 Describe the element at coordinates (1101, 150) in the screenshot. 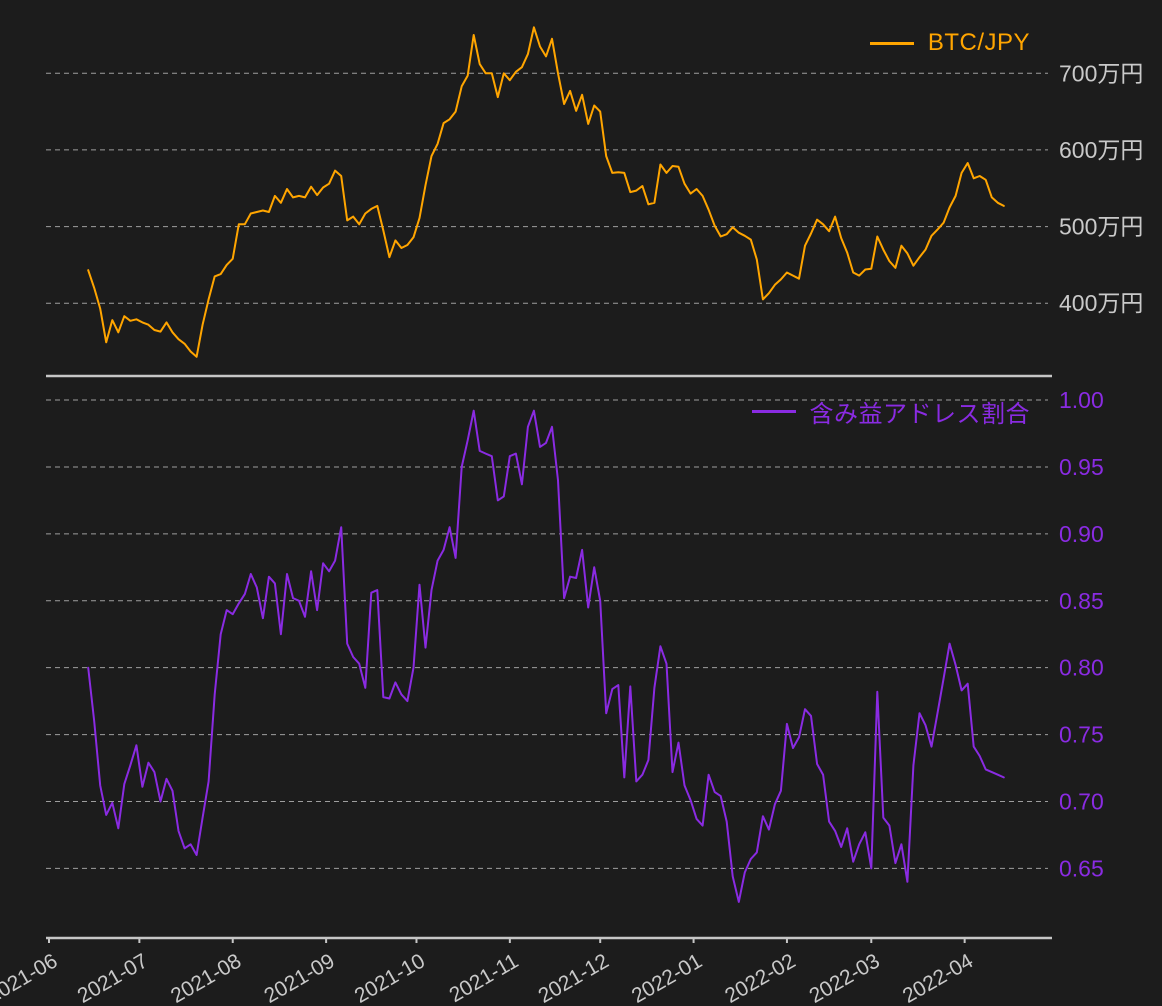

I see `y-tick-label: 600万円` at that location.